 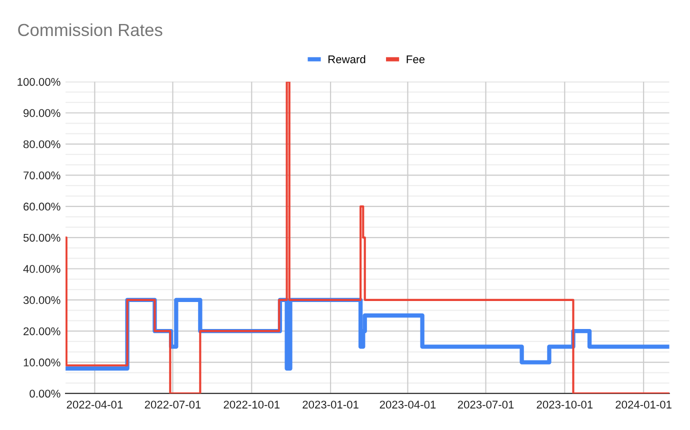 What do you see at coordinates (252, 404) in the screenshot?
I see `x-tick-label: 2022-10-01` at bounding box center [252, 404].